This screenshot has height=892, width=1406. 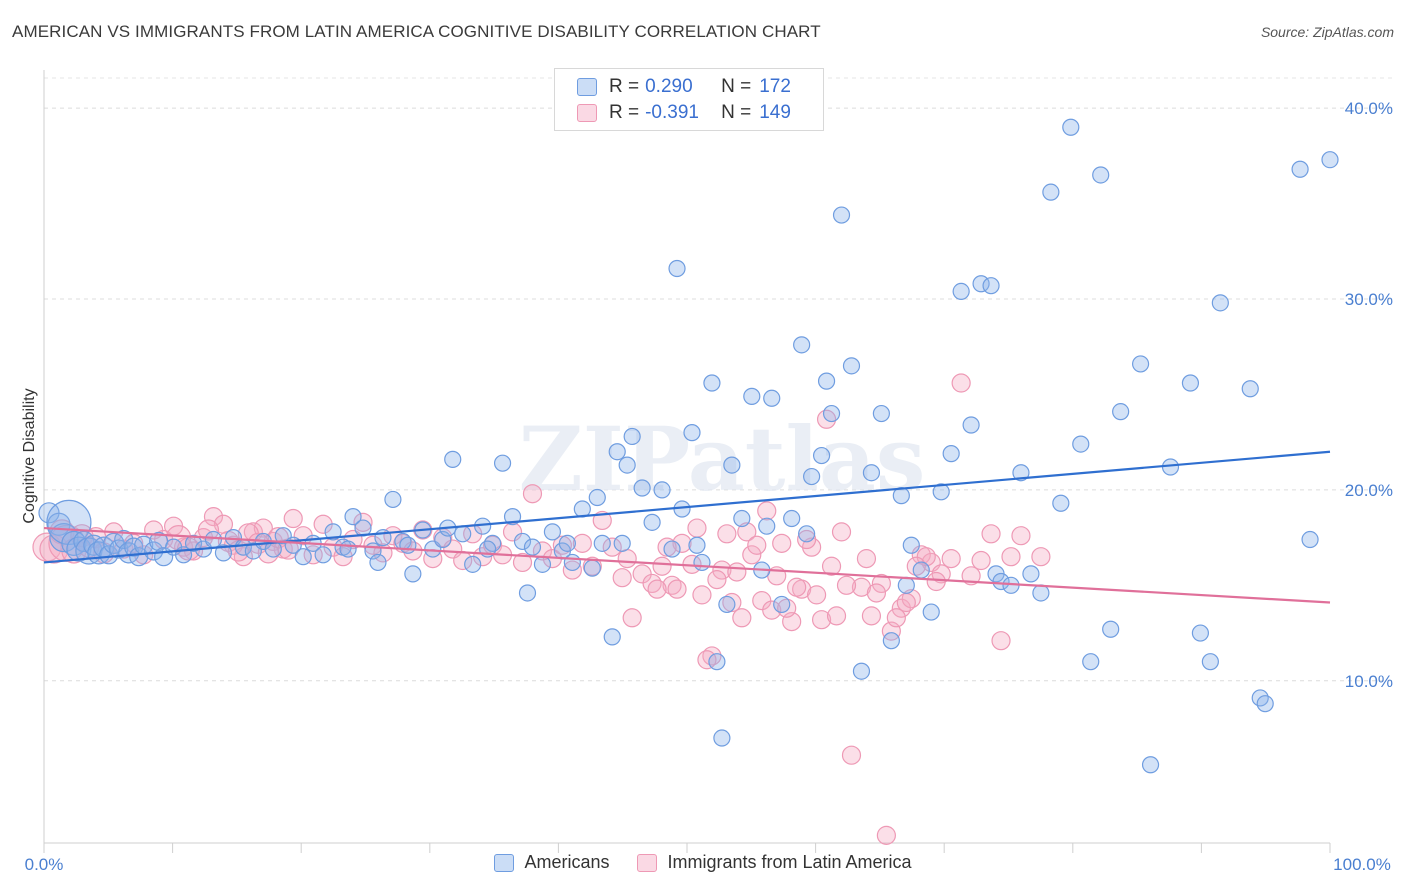 What do you see at coordinates (687, 565) in the screenshot?
I see `immigrants-trend-line` at bounding box center [687, 565].